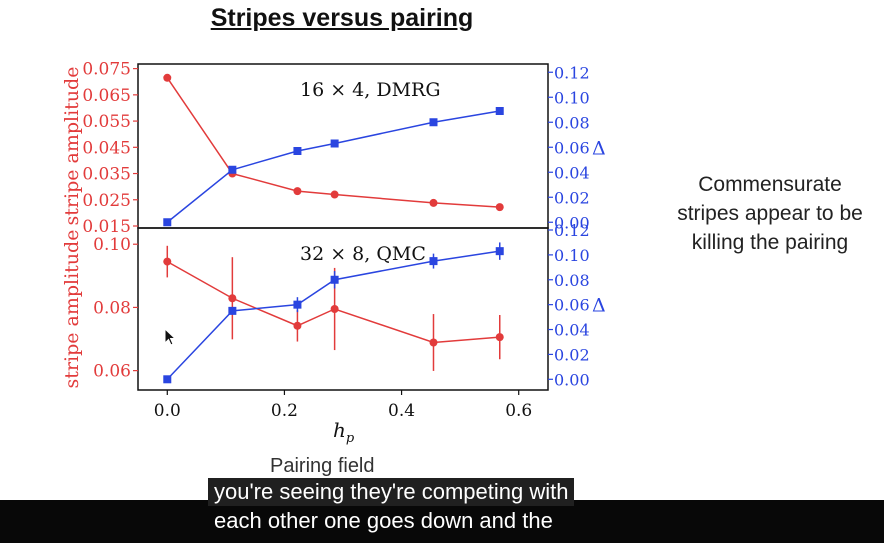 This screenshot has height=543, width=884. Describe the element at coordinates (342, 18) in the screenshot. I see `slide-title: Stripes versus pairing` at that location.